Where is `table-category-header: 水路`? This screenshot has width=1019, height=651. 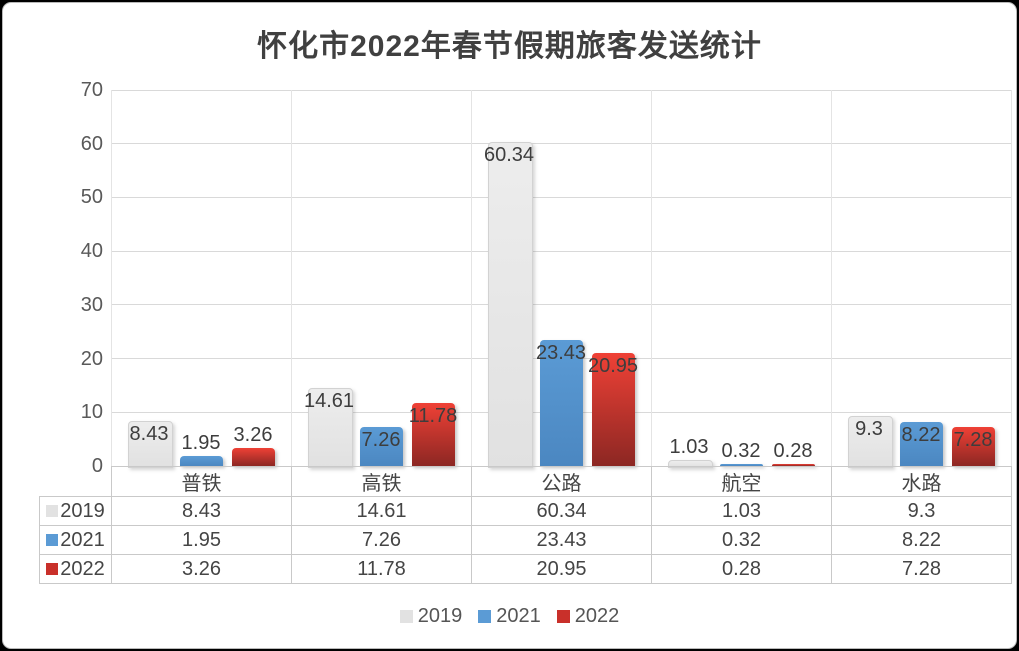
table-category-header: 水路 is located at coordinates (921, 481).